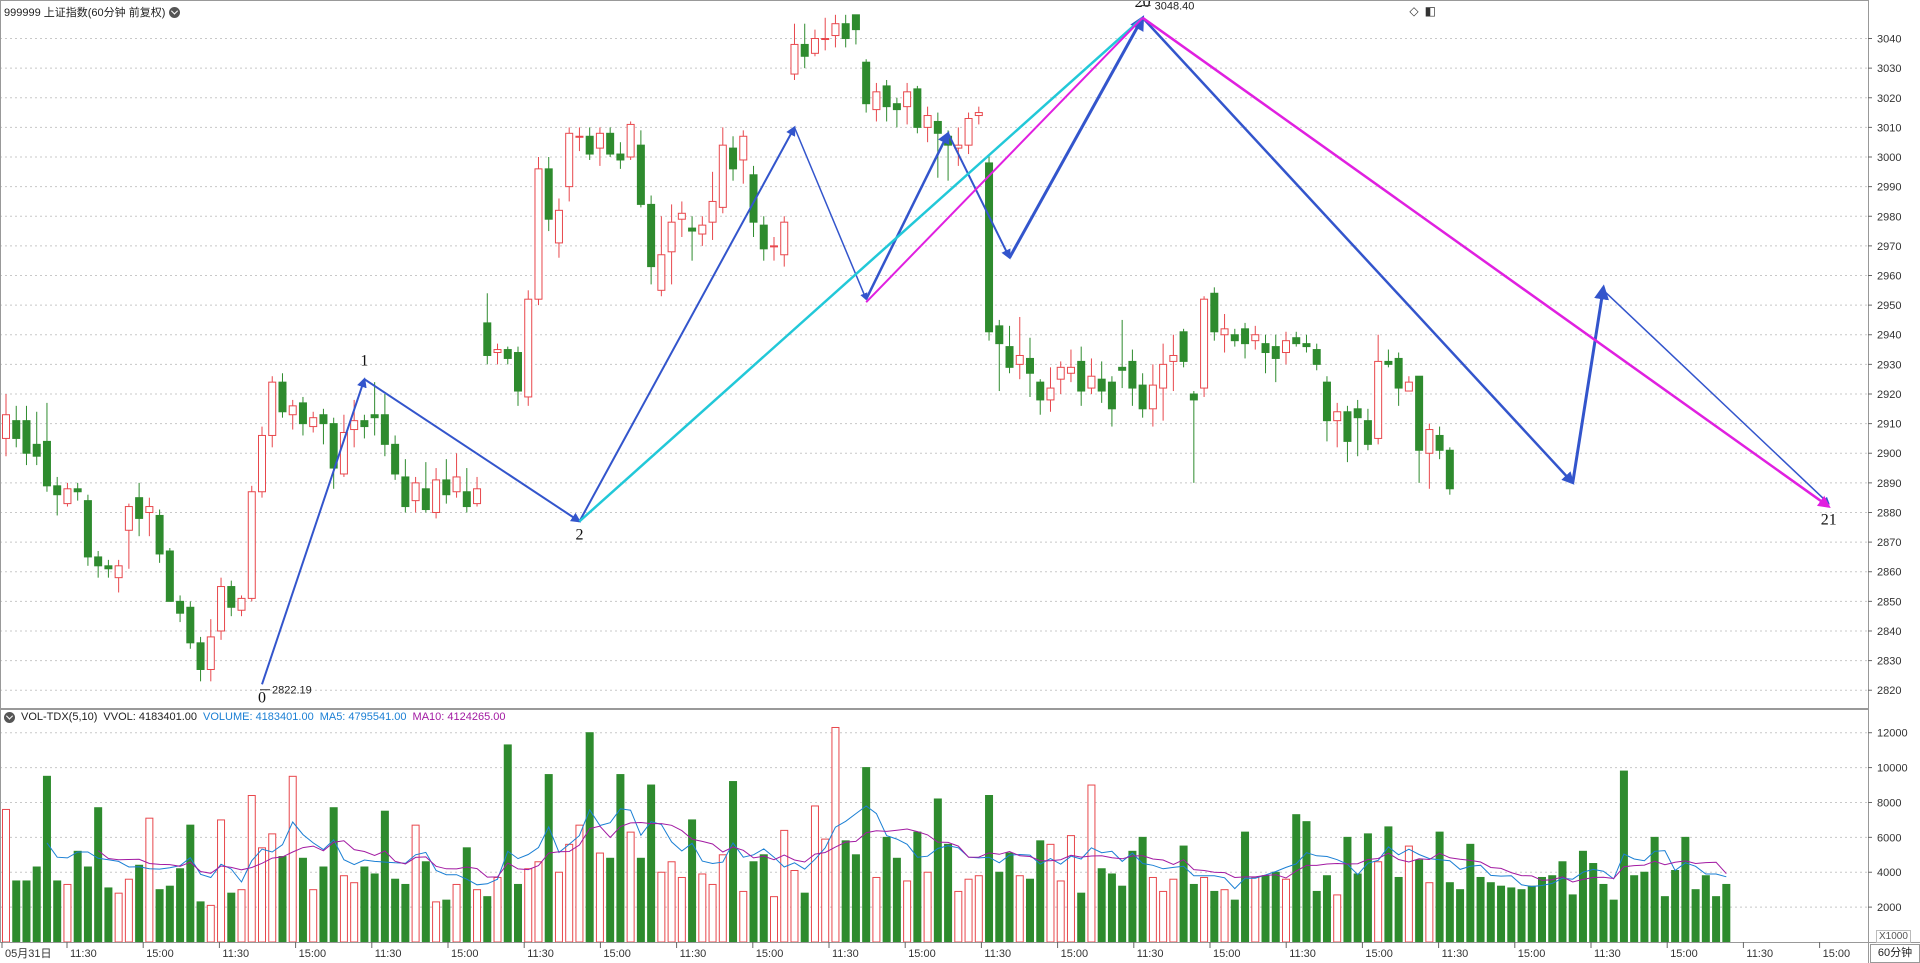 The image size is (1920, 963). I want to click on price-tick-label: 2860, so click(1889, 573).